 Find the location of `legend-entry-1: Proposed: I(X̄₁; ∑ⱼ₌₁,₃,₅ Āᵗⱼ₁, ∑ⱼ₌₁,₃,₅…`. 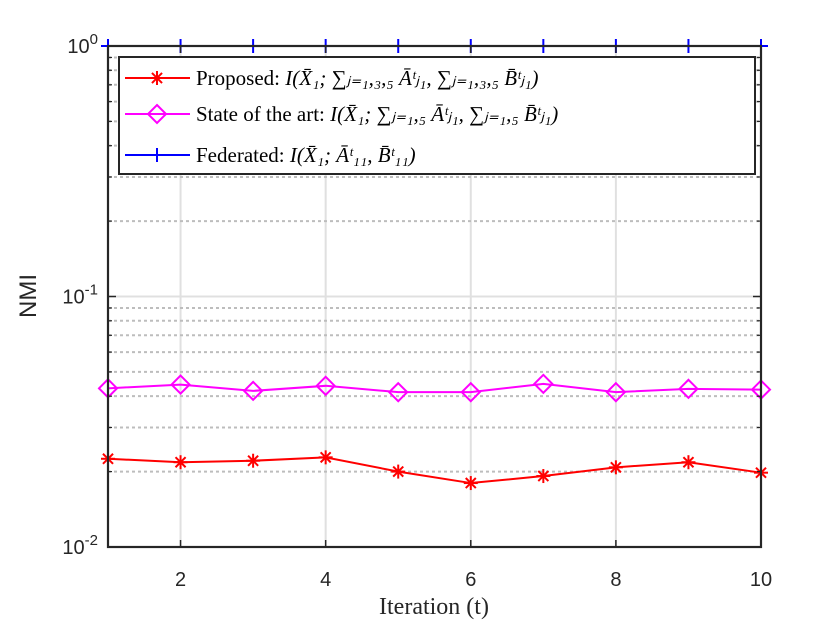

legend-entry-1: Proposed: I(X̄₁; ∑ⱼ₌₁,₃,₅ Āᵗⱼ₁, ∑ⱼ₌₁,₃,₅… is located at coordinates (332, 78).